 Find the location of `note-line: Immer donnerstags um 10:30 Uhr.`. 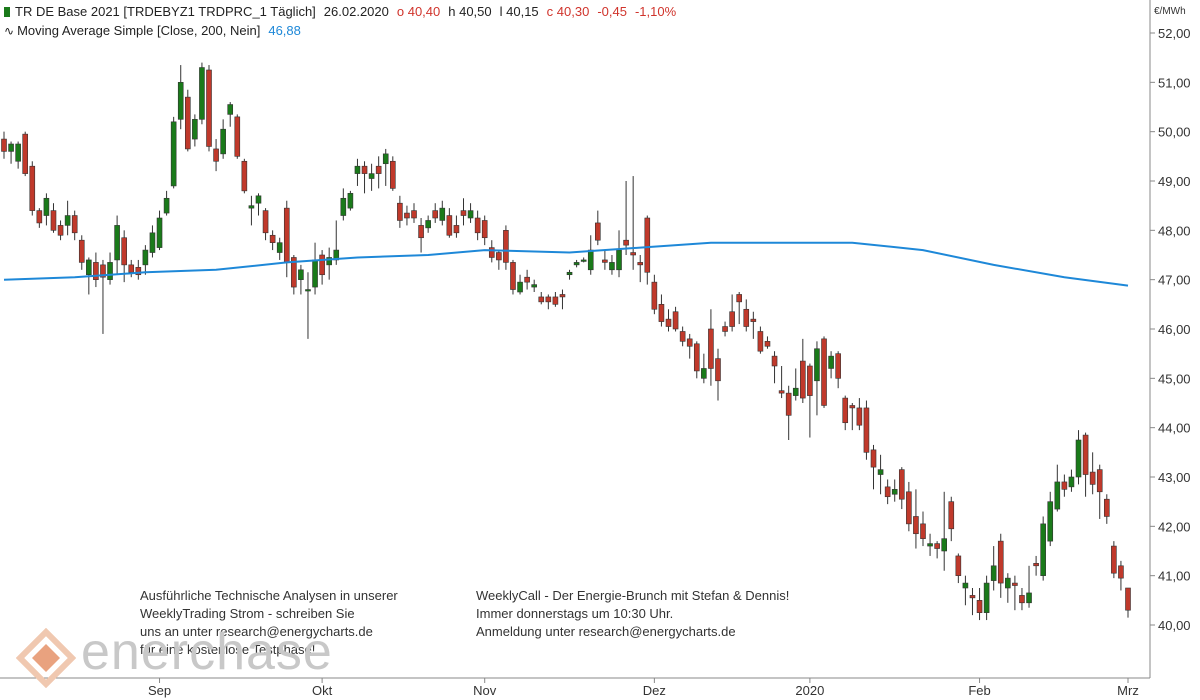

note-line: Immer donnerstags um 10:30 Uhr. is located at coordinates (575, 613).